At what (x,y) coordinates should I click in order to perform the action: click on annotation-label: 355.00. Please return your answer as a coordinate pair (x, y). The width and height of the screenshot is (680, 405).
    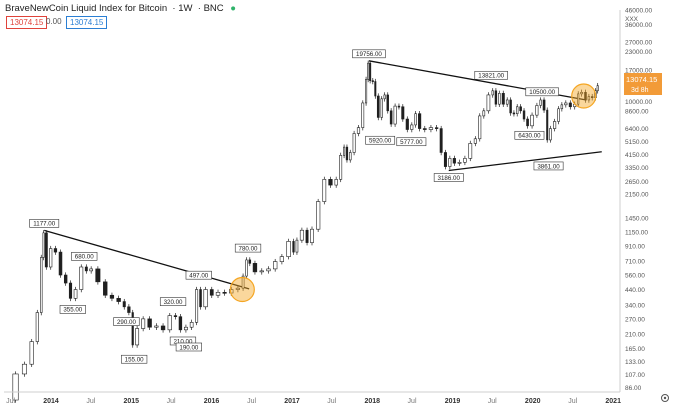
    Looking at the image, I should click on (72, 310).